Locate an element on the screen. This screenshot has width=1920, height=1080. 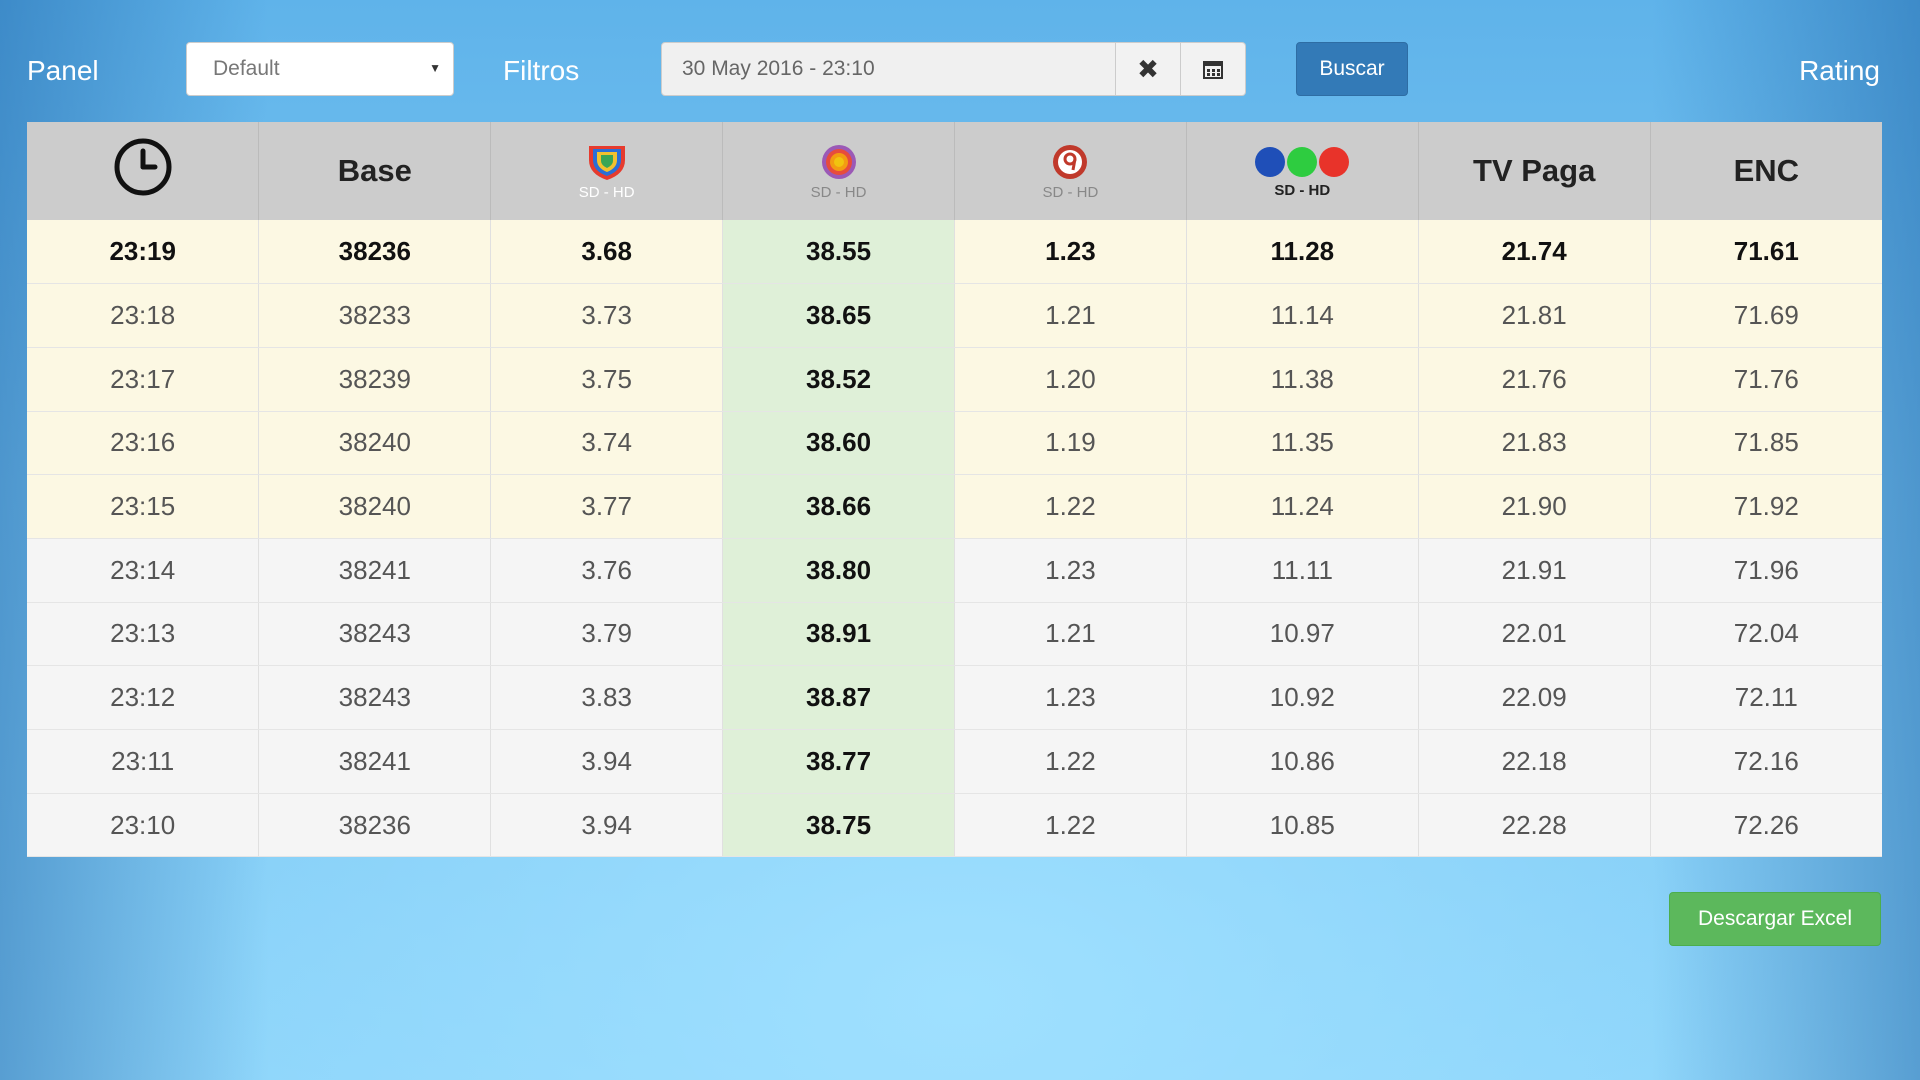
table-cell: 72.16 is located at coordinates (1766, 761).